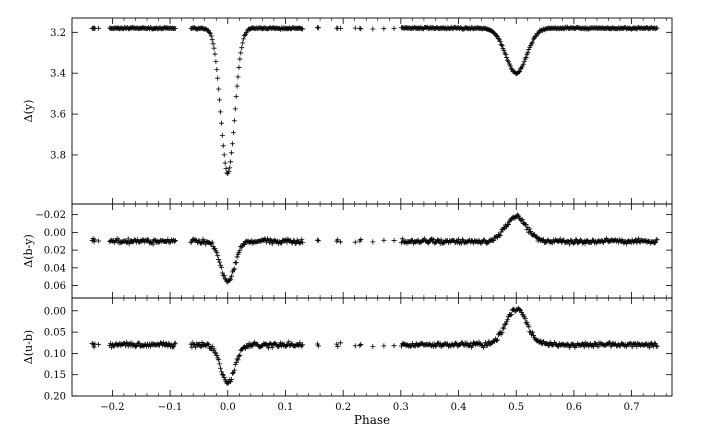 This screenshot has width=709, height=438. I want to click on y-tick-label: 3.4, so click(58, 74).